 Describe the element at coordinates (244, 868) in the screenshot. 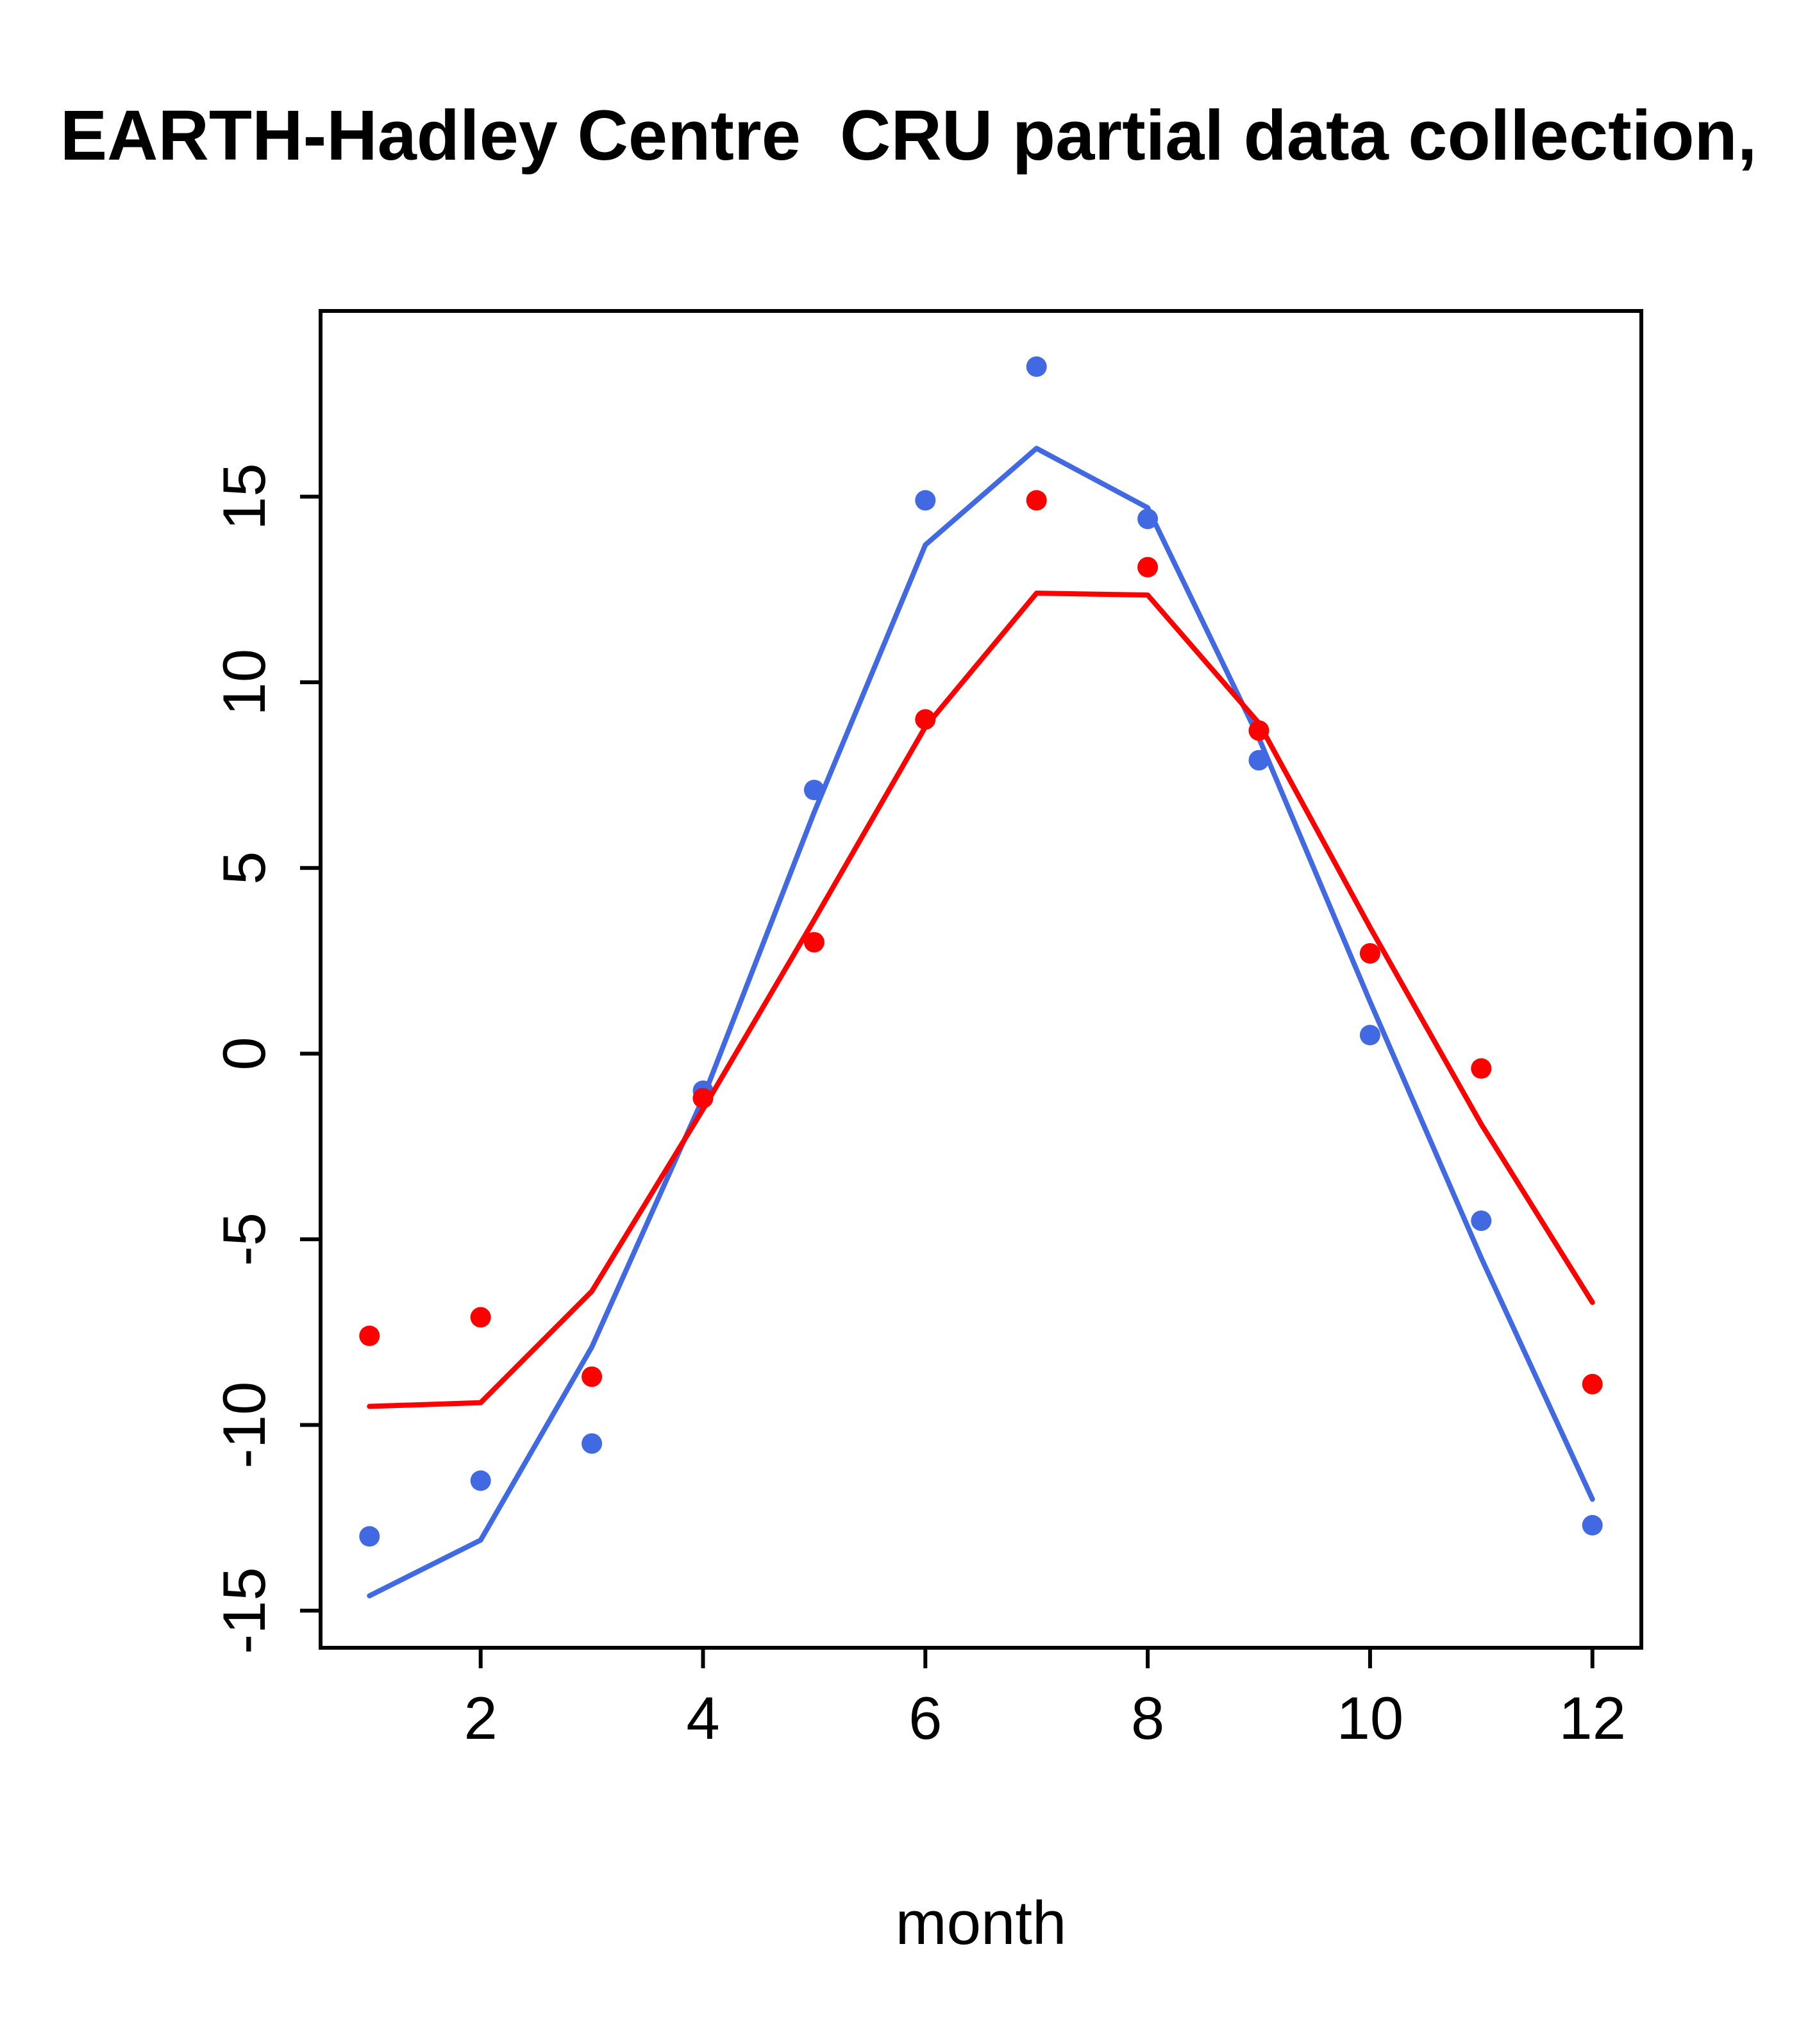

I see `y-tick-label: 5` at that location.